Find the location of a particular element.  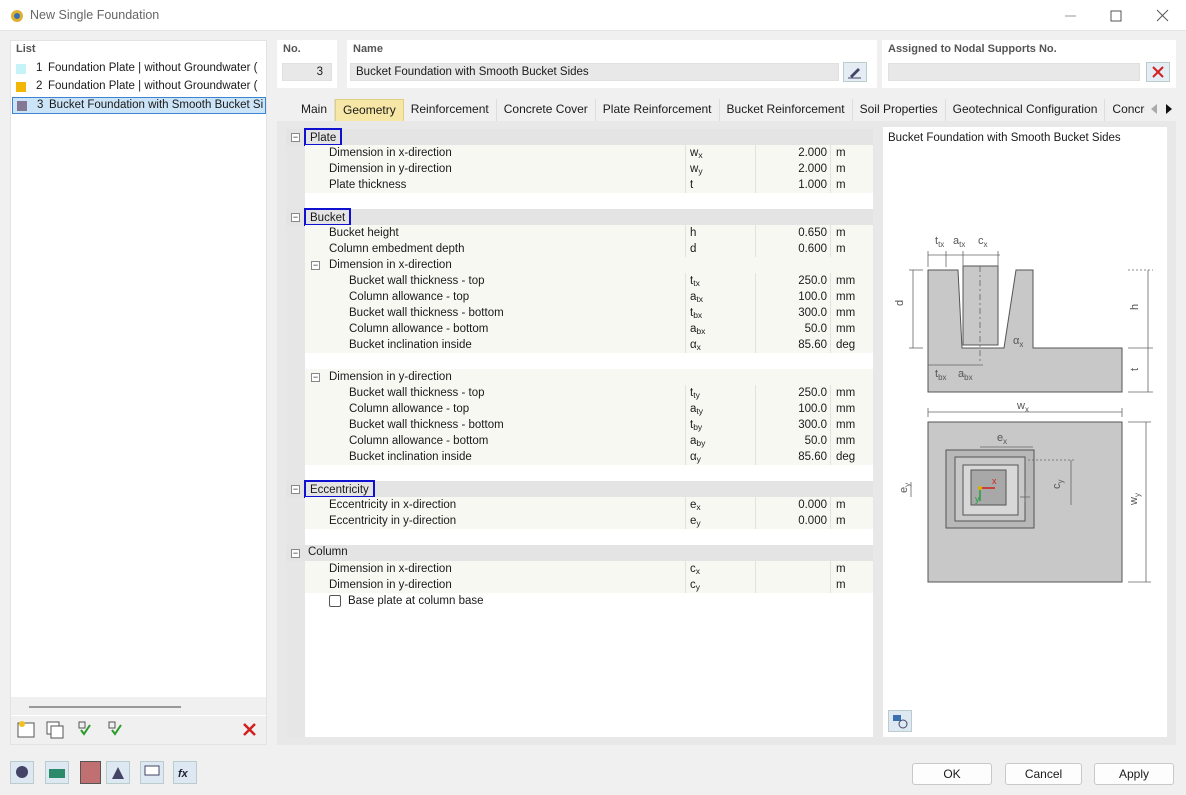

tab: Geometry is located at coordinates (369, 110).